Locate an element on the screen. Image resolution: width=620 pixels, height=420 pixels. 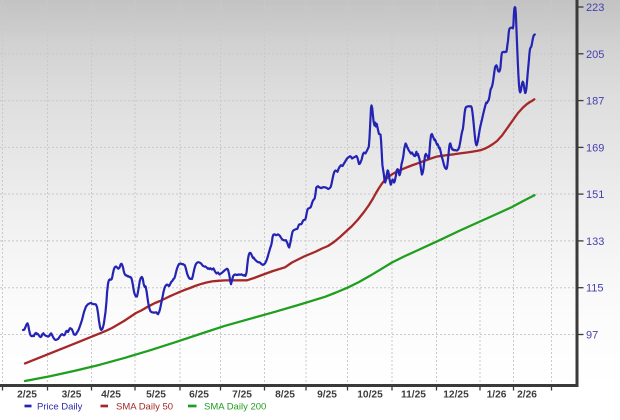
svg-text: 10/25 is located at coordinates (370, 394).